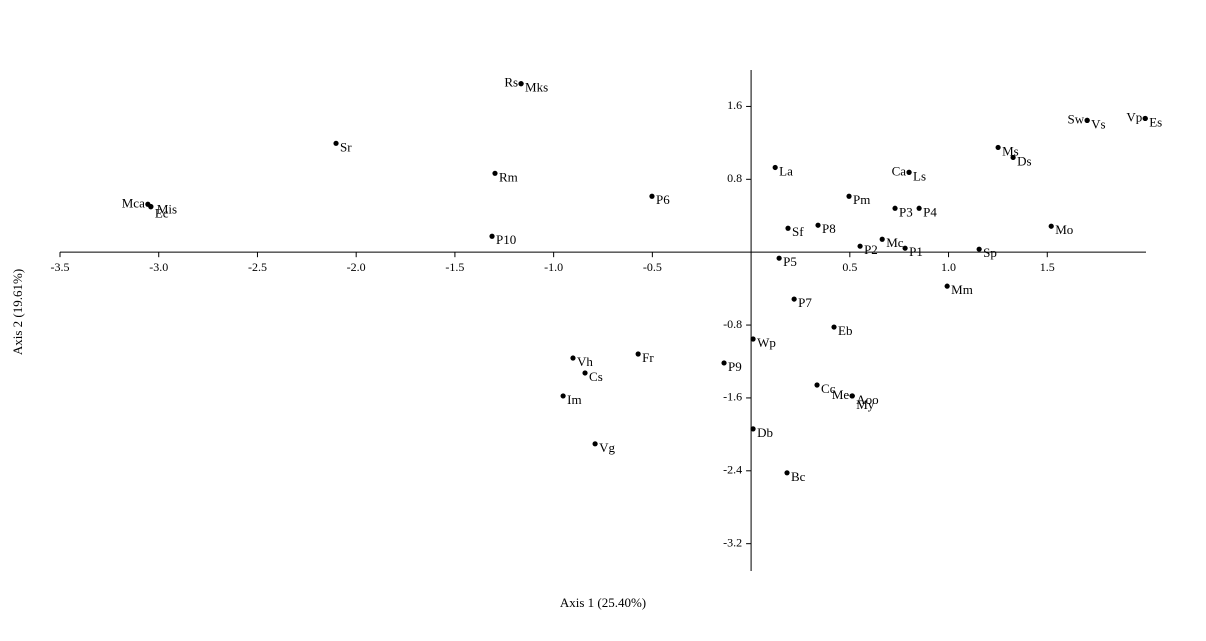 This screenshot has height=641, width=1206. What do you see at coordinates (1076, 118) in the screenshot?
I see `point-label: Sw` at bounding box center [1076, 118].